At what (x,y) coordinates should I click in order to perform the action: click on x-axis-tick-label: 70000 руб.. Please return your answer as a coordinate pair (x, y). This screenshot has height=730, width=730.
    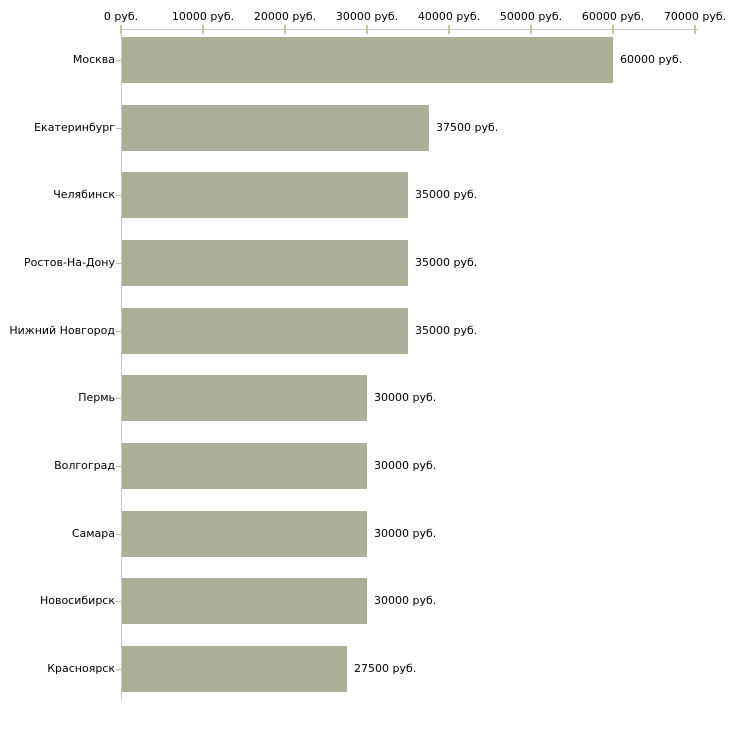
    Looking at the image, I should click on (695, 16).